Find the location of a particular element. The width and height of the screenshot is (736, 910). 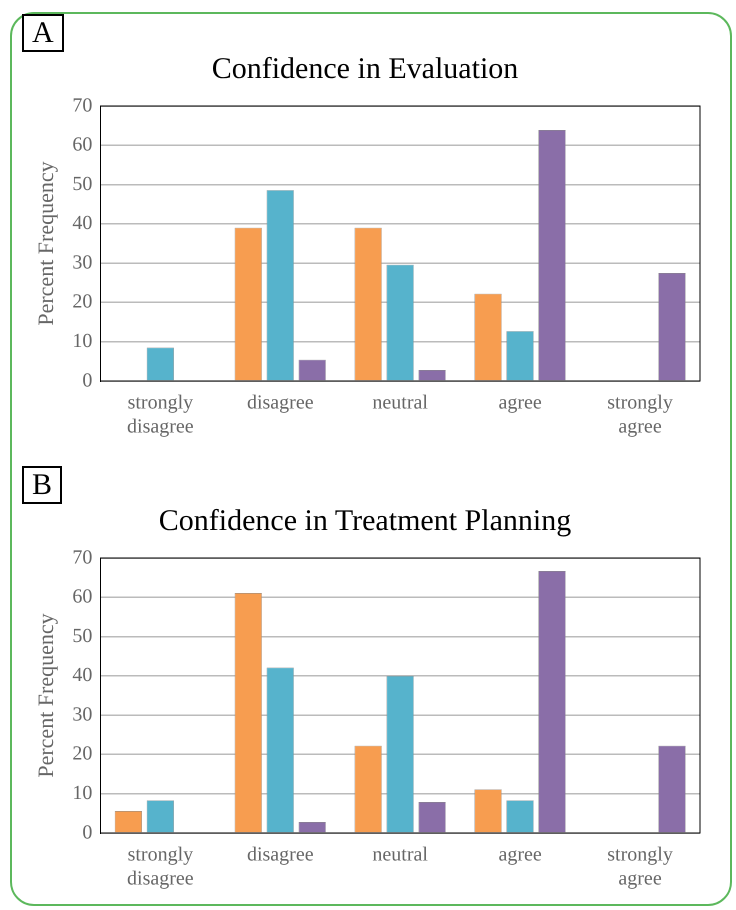

text: A is located at coordinates (43, 33).